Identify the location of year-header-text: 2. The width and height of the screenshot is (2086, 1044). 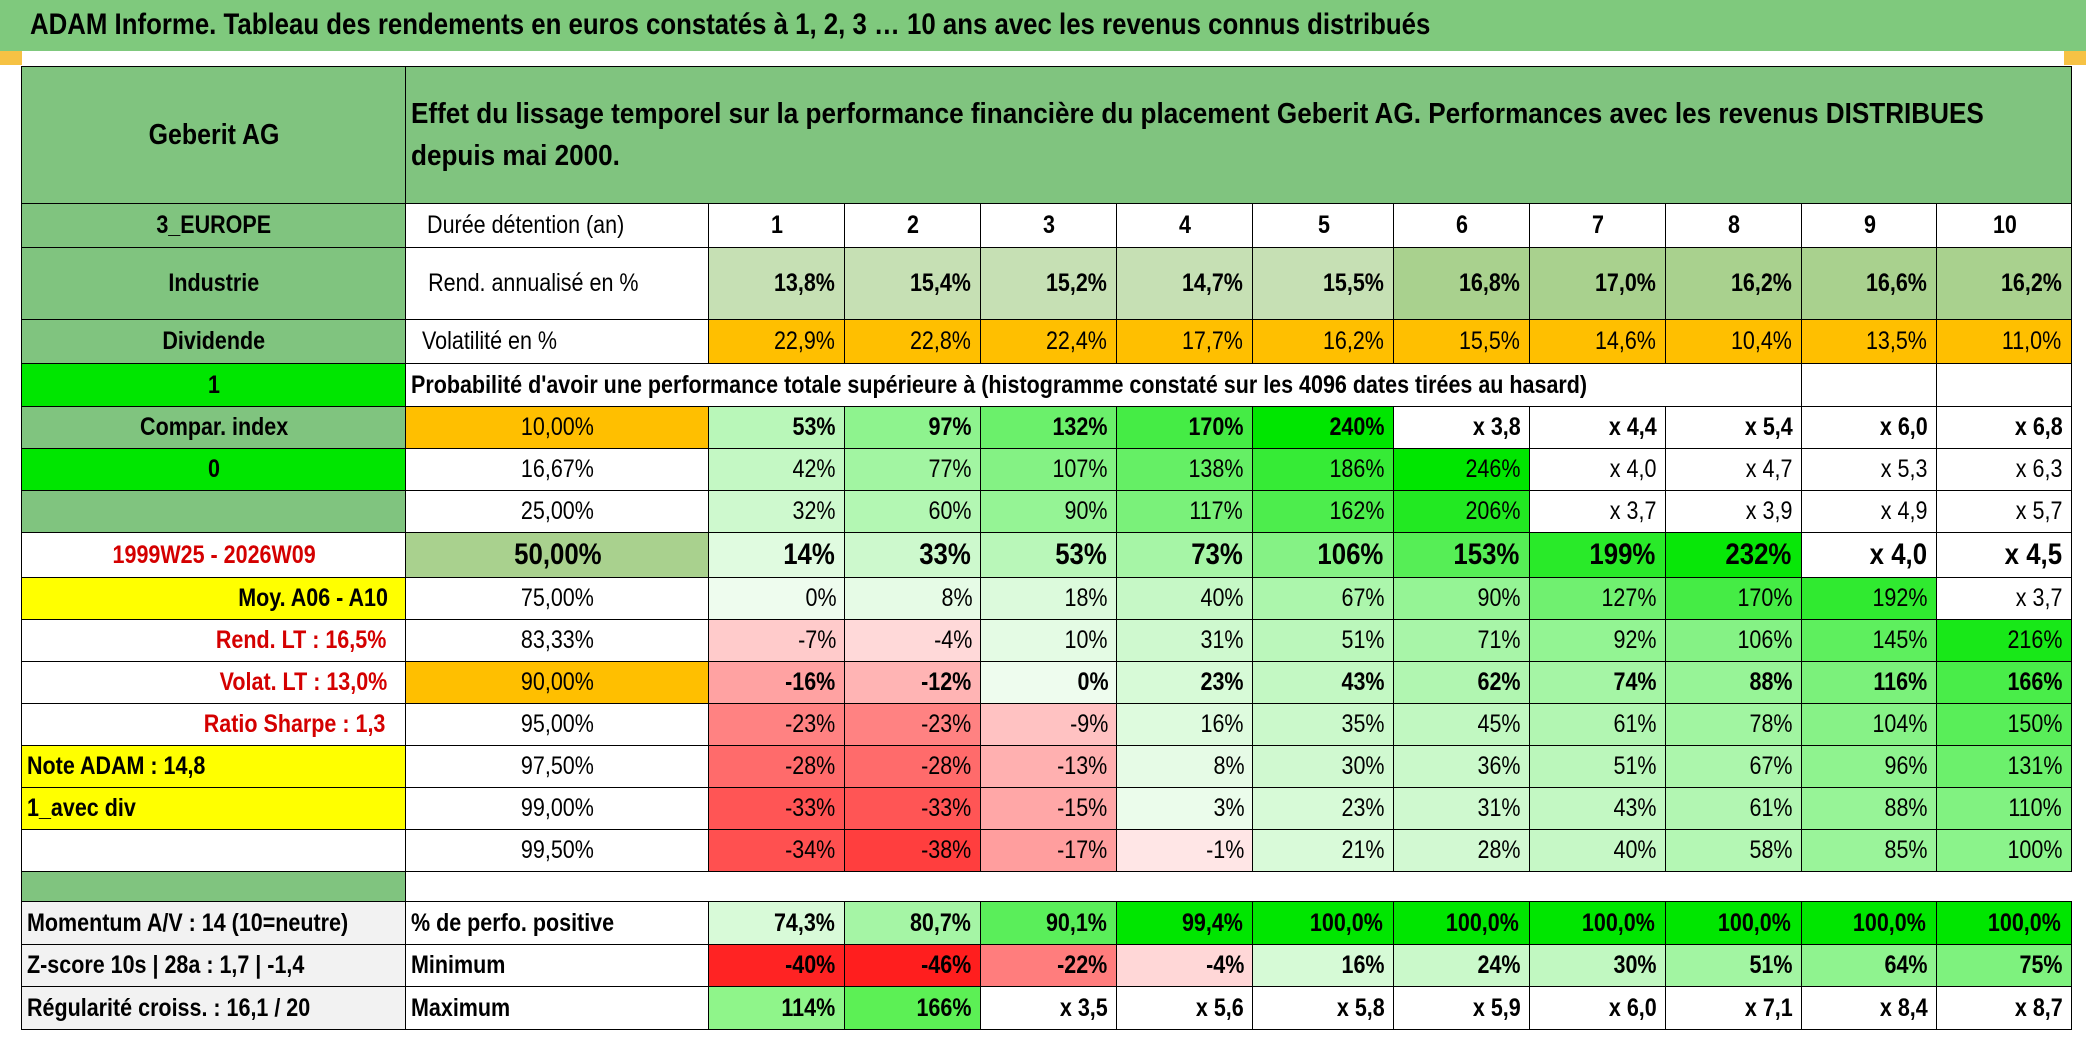
(912, 225).